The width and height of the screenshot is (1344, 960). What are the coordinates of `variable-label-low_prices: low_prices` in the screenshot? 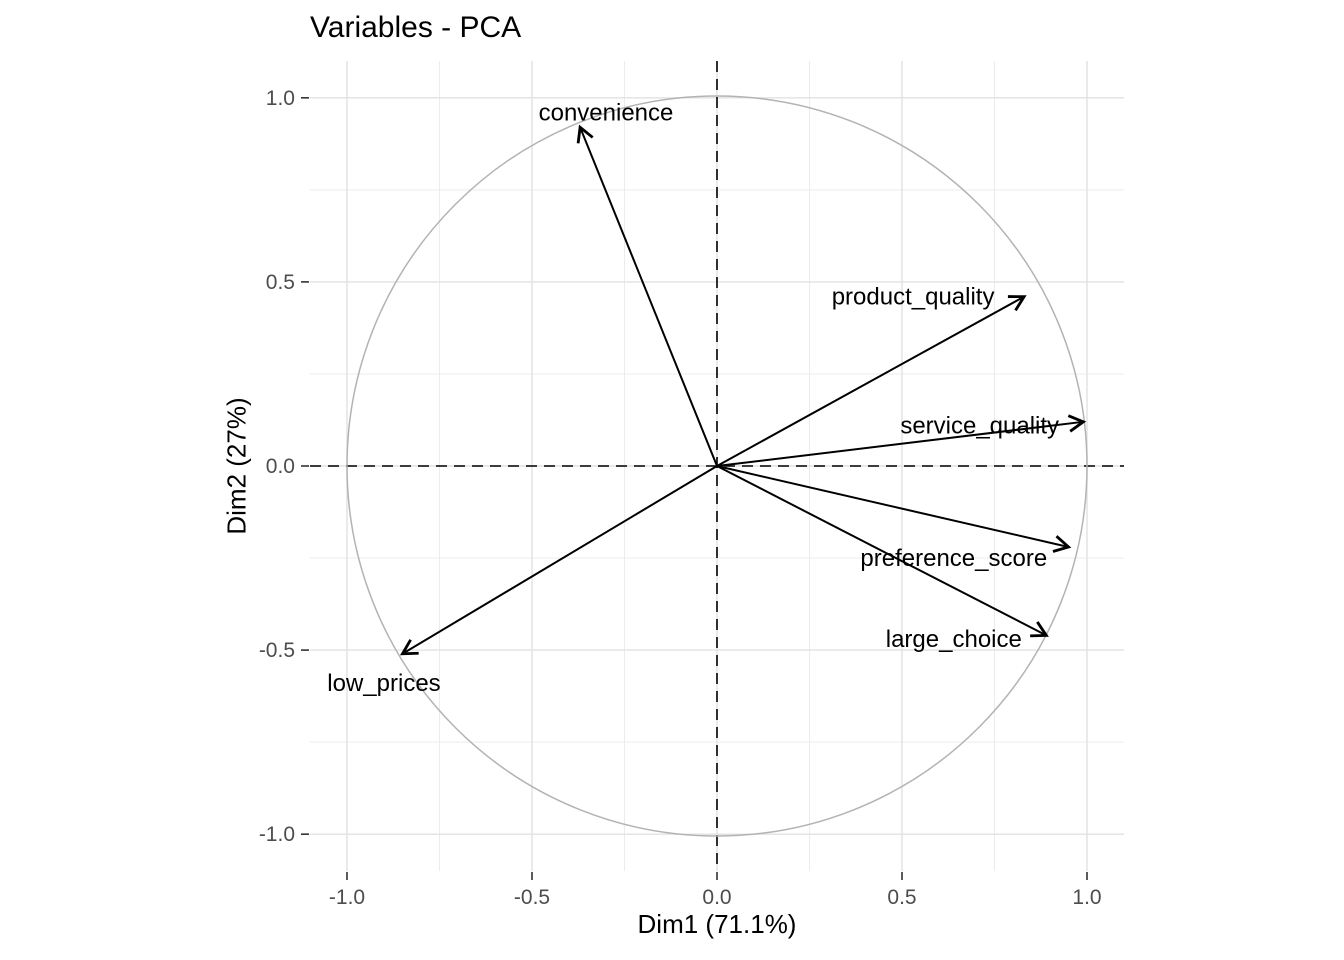 It's located at (383, 683).